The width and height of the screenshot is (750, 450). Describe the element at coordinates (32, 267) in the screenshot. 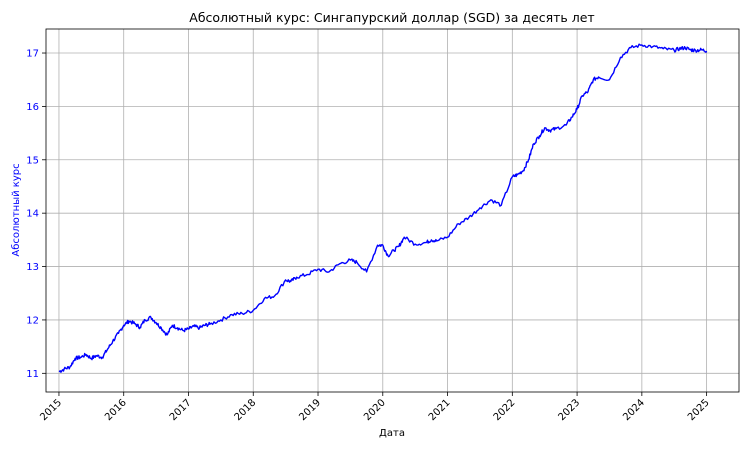

I see `y-tick-label: 13` at that location.